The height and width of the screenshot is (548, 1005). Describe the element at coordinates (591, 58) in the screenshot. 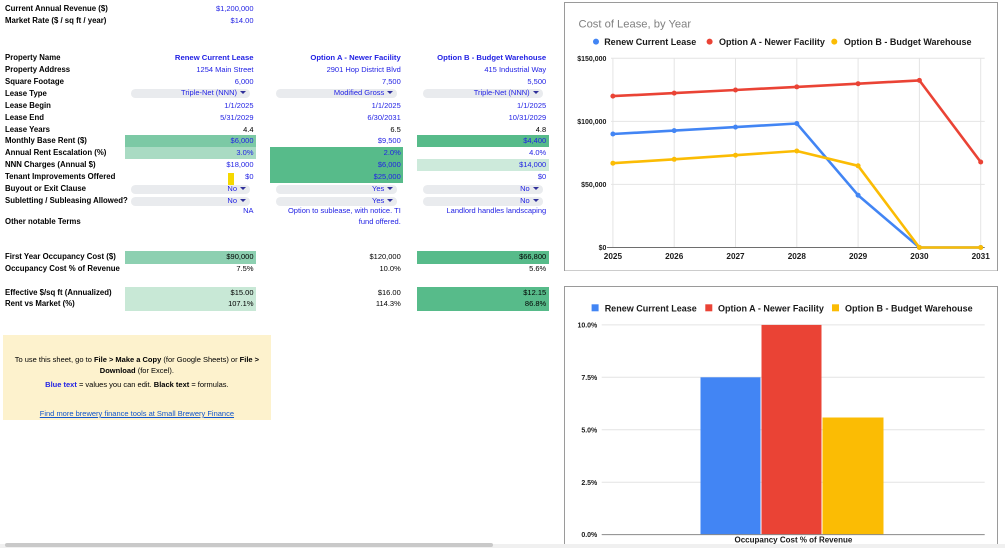

I see `svg-text: $150,000` at that location.